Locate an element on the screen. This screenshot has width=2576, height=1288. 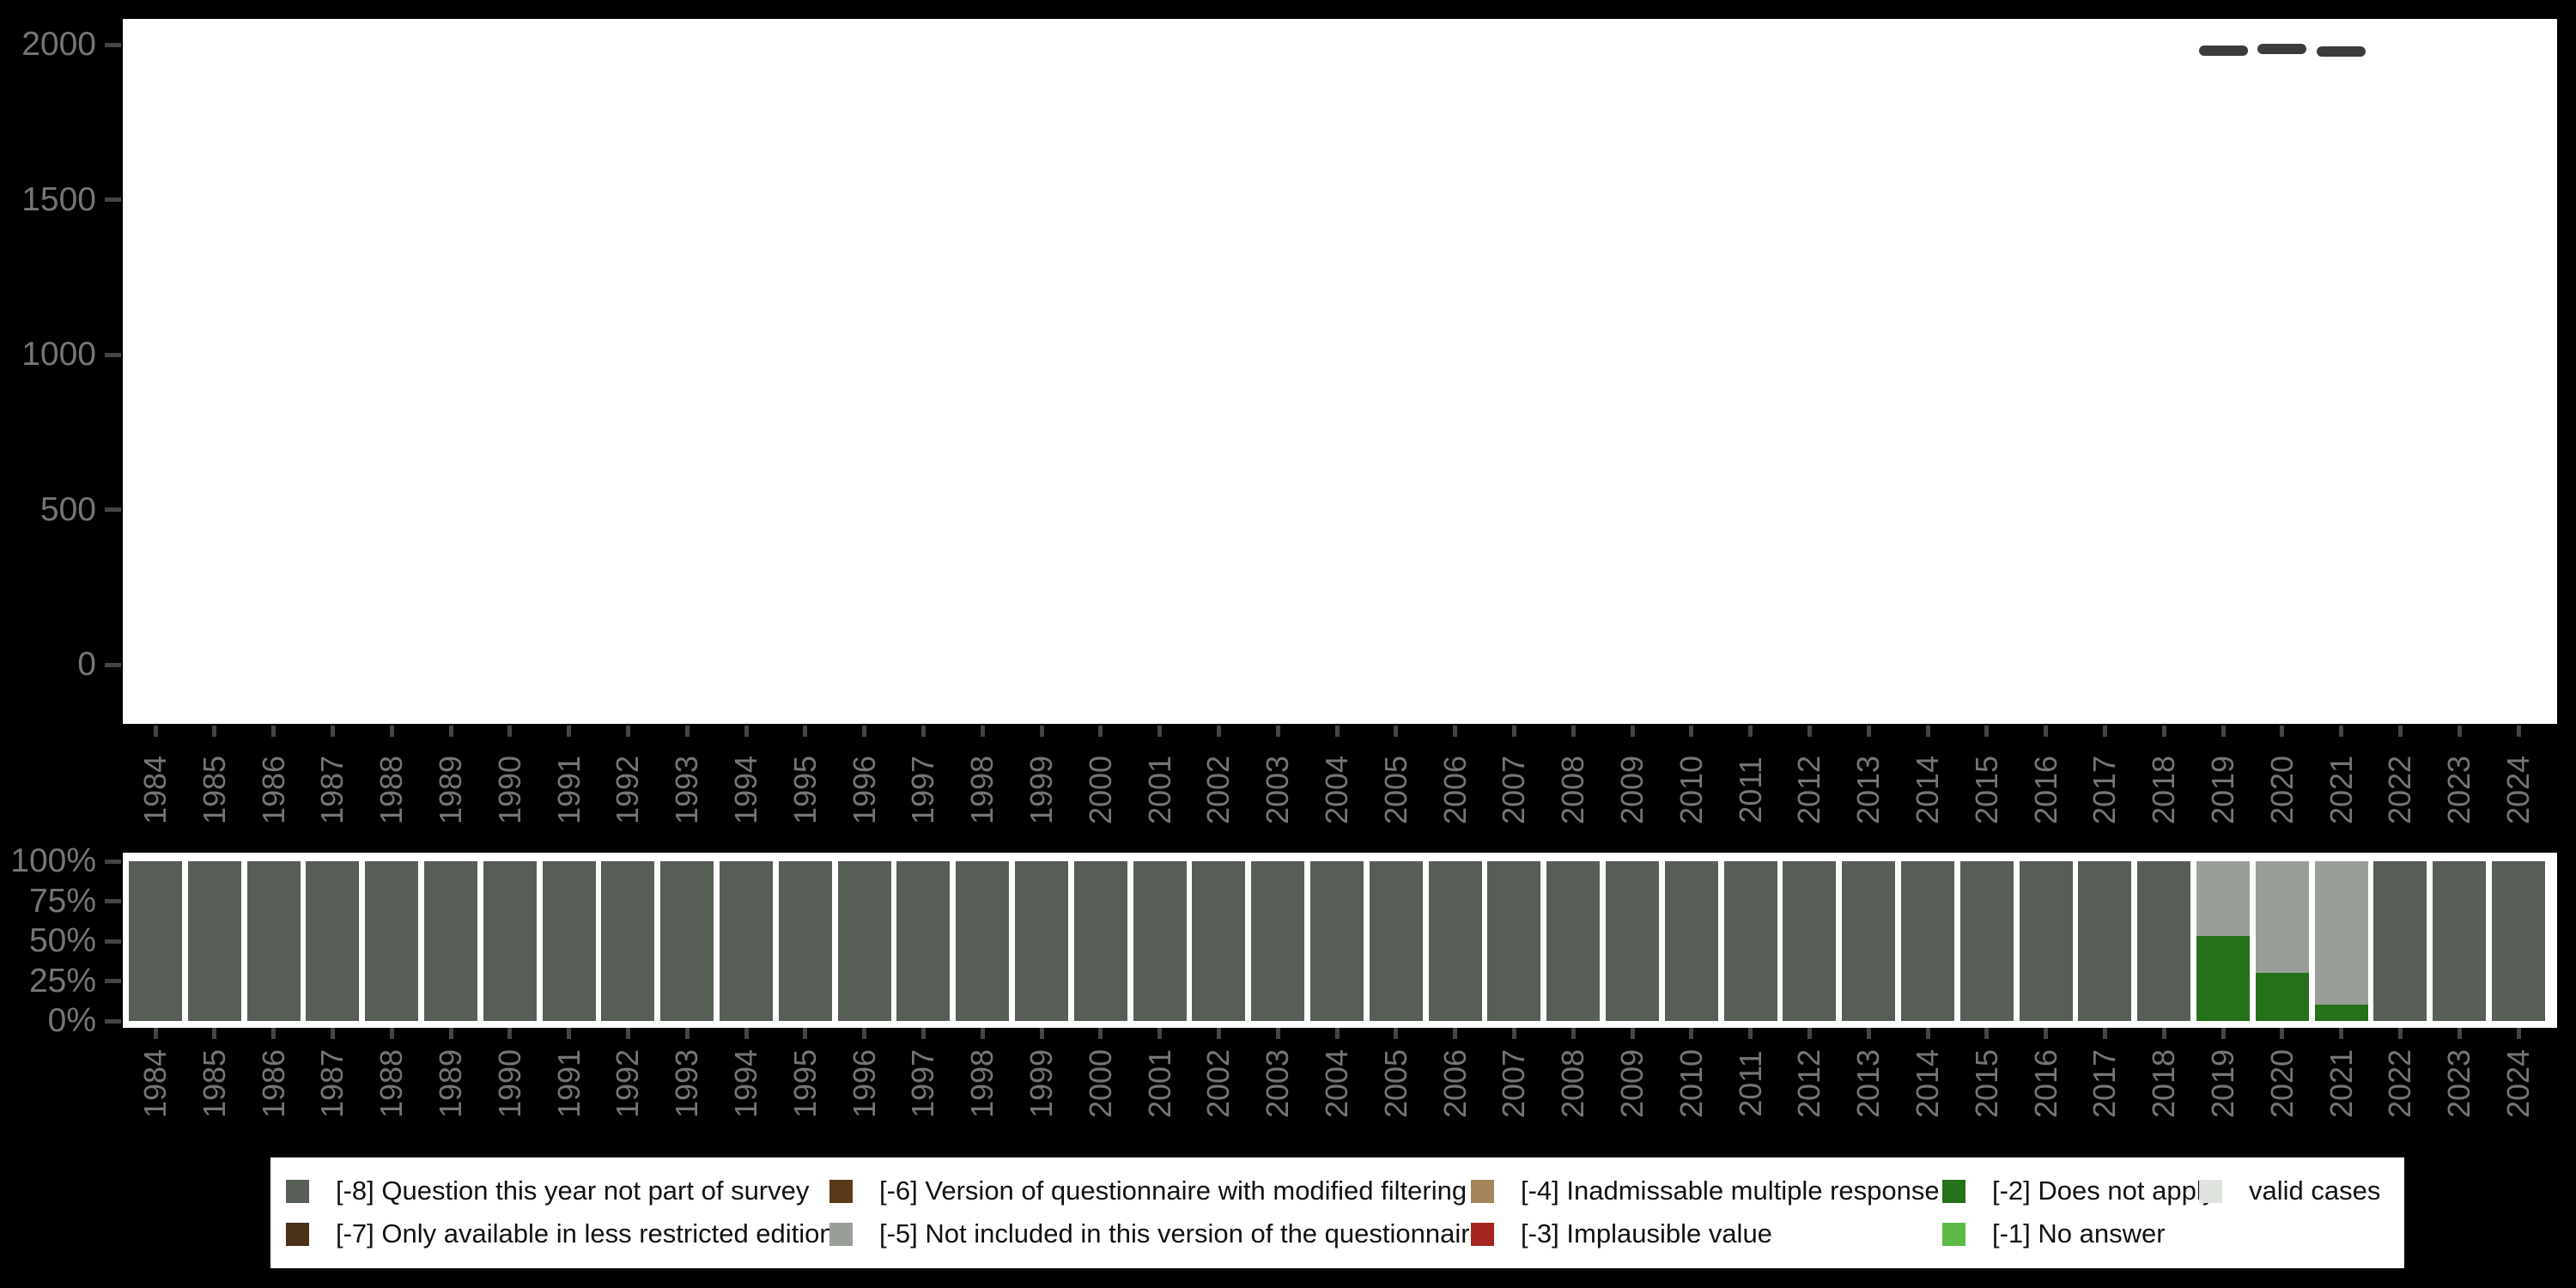
x-tick-label-year: 2020 is located at coordinates (2281, 1083).